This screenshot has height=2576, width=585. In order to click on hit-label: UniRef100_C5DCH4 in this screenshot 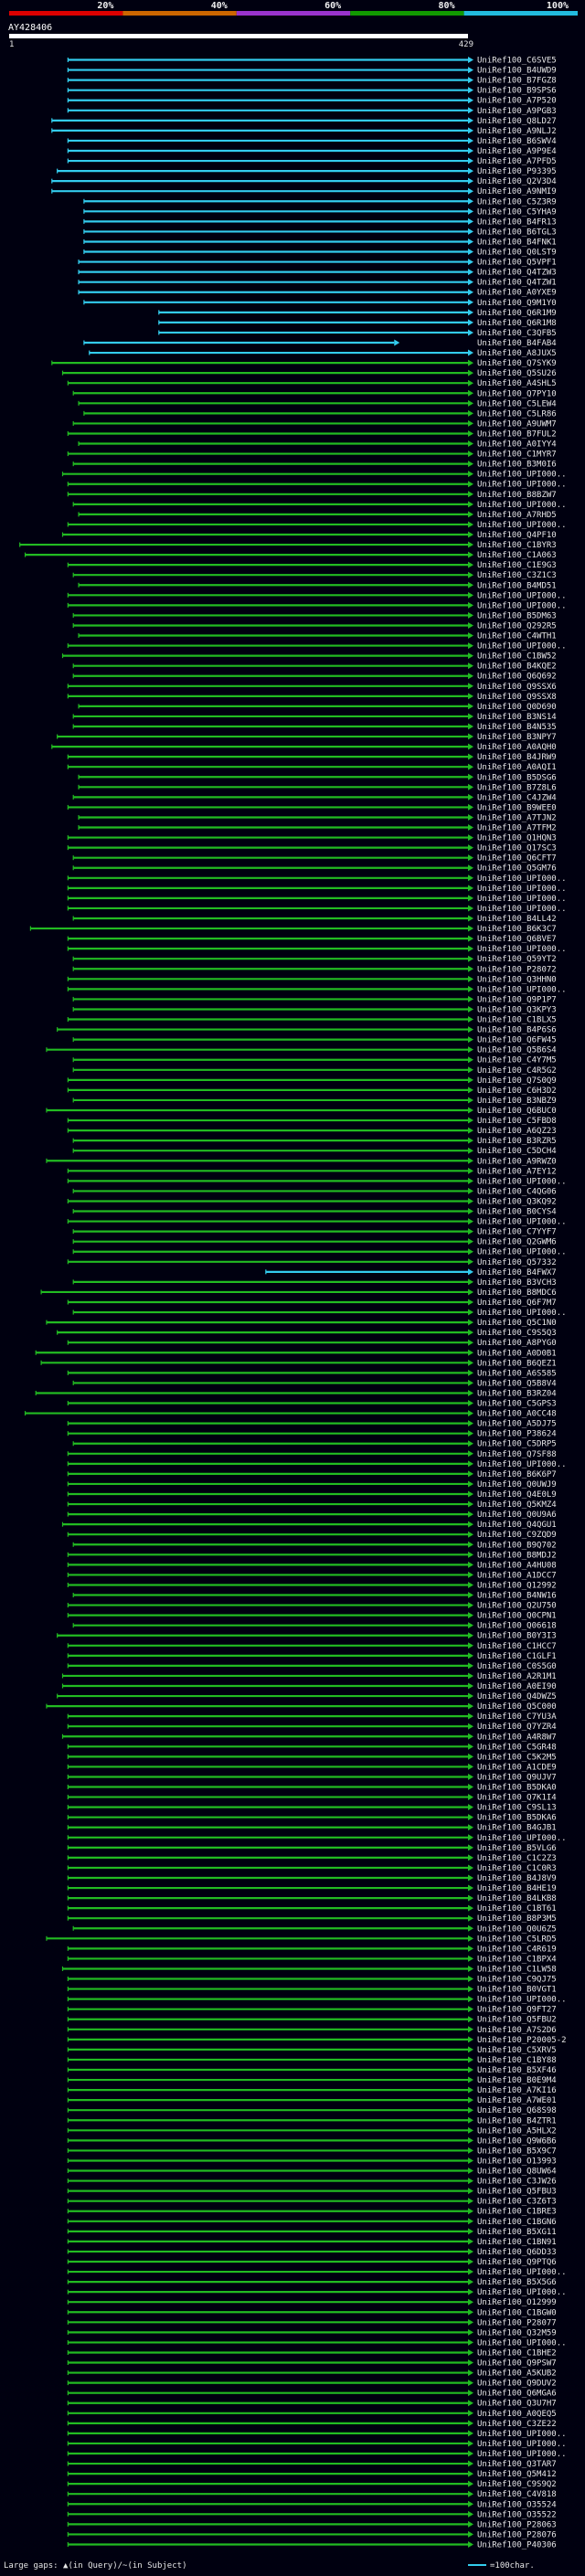, I will do `click(517, 1151)`.